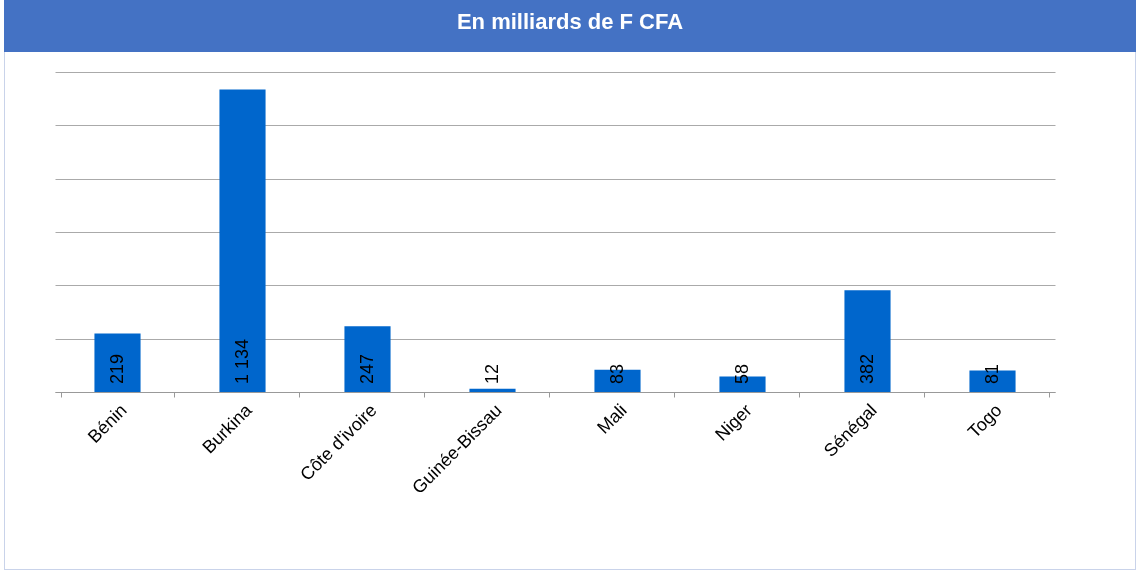 The width and height of the screenshot is (1140, 570). What do you see at coordinates (491, 373) in the screenshot?
I see `data-label: 12` at bounding box center [491, 373].